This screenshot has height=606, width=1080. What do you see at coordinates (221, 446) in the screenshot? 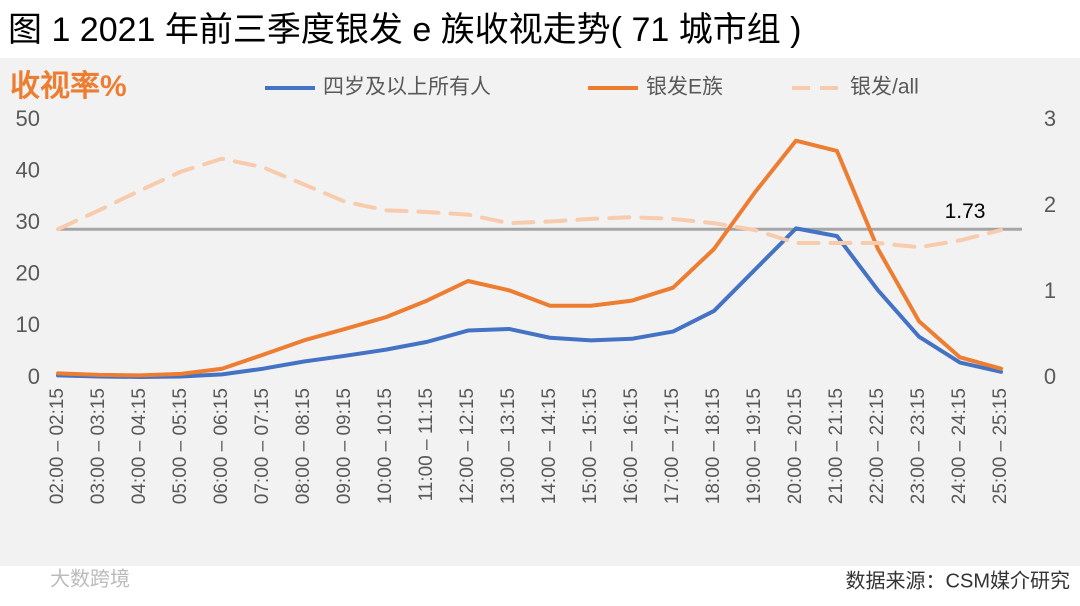
I see `x-tick-label: 06:00 – 06:15` at bounding box center [221, 446].